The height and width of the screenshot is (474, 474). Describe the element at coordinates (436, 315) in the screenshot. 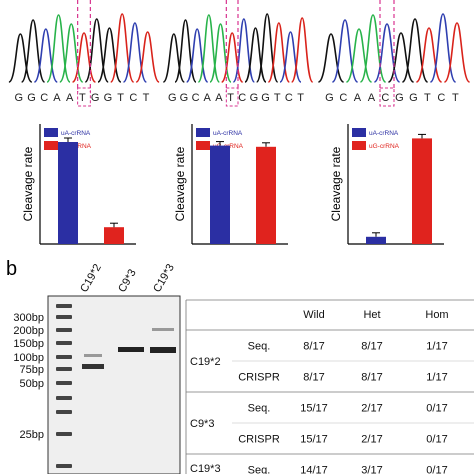

I see `table-header: Hom` at that location.